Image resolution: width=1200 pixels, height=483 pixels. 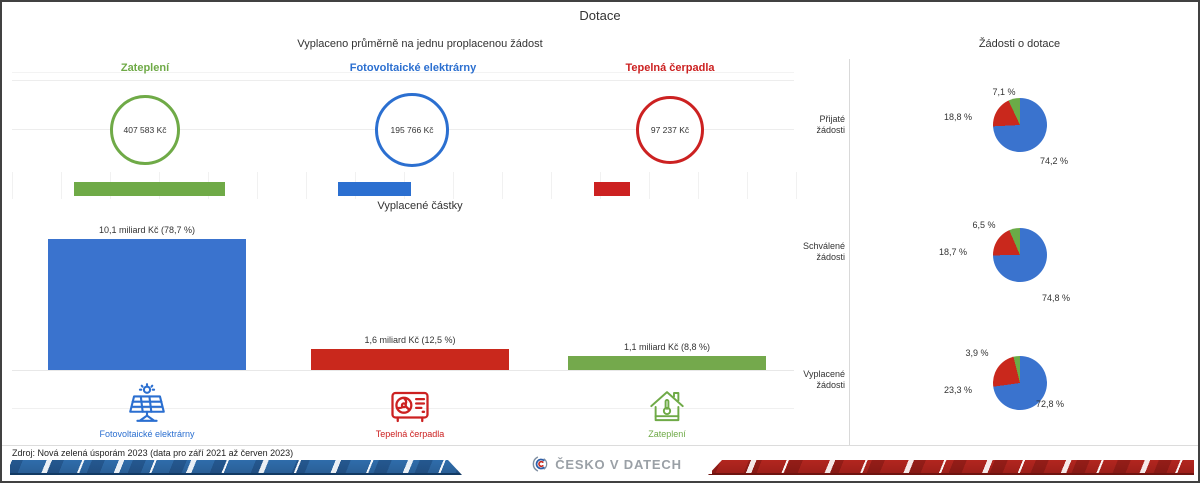 What do you see at coordinates (410, 359) in the screenshot?
I see `bar-cerpadla` at bounding box center [410, 359].